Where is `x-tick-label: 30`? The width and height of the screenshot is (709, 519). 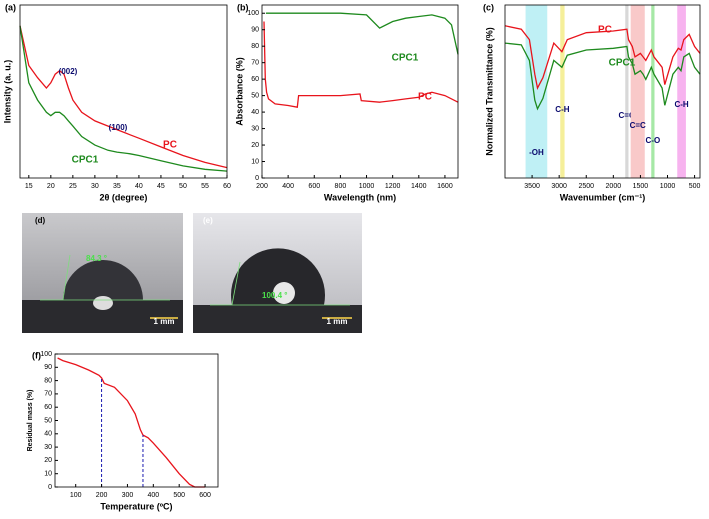
x-tick-label: 30 is located at coordinates (95, 186).